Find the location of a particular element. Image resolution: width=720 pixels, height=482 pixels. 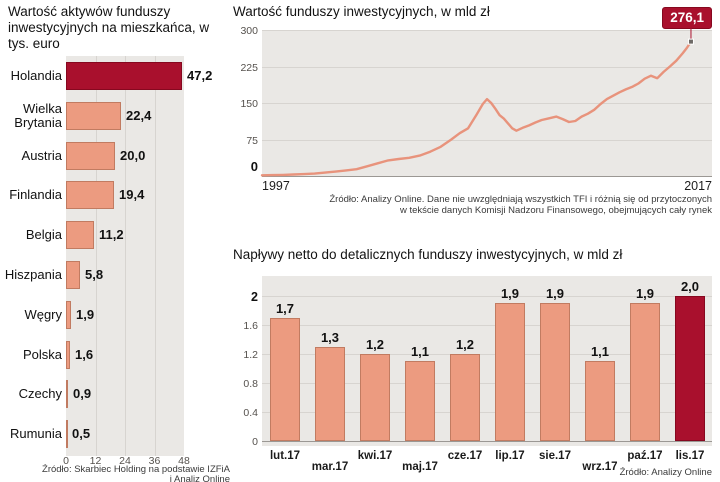

x-axis-year-start: 1997 is located at coordinates (276, 186).